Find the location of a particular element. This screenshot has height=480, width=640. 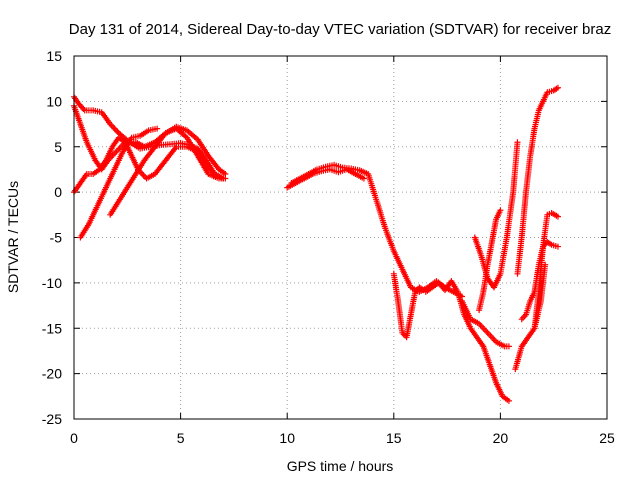

y-tick-label: -10 is located at coordinates (52, 283).